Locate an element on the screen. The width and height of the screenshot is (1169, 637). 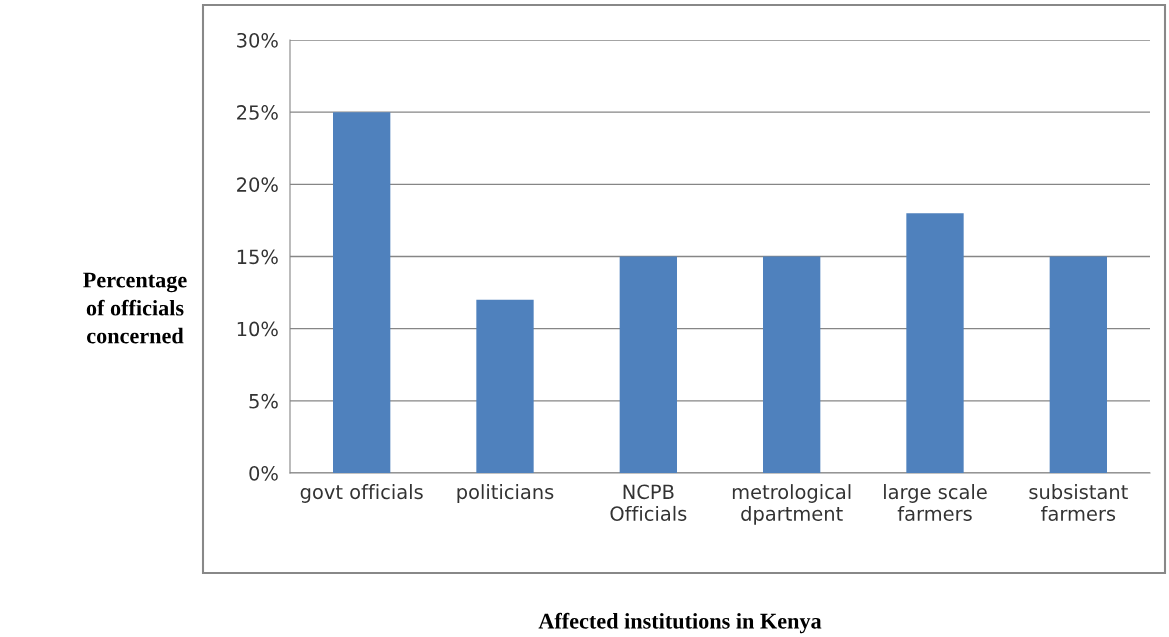
y-tick-label: 15% is located at coordinates (257, 257).